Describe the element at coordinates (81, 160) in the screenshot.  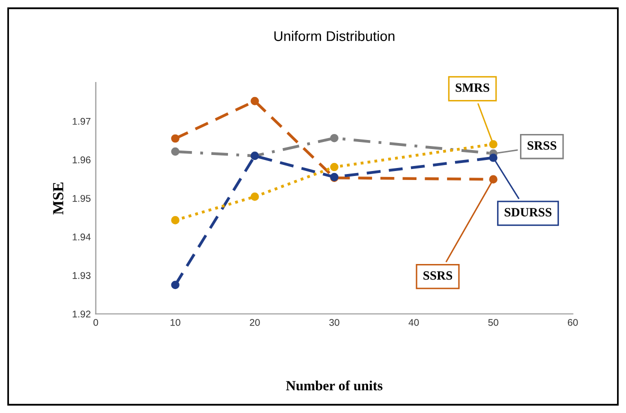
I see `y-tick-label: 1.96` at that location.